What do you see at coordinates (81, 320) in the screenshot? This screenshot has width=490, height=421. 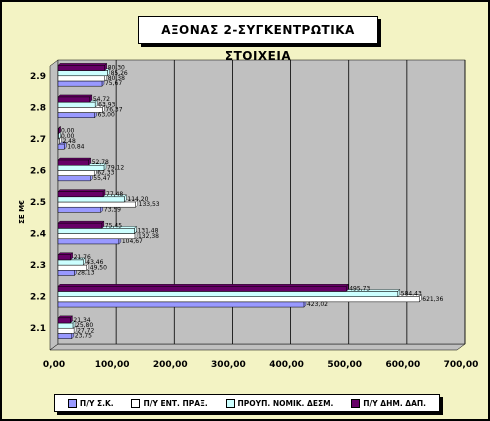 I see `bar-value-label: 21,34` at bounding box center [81, 320].